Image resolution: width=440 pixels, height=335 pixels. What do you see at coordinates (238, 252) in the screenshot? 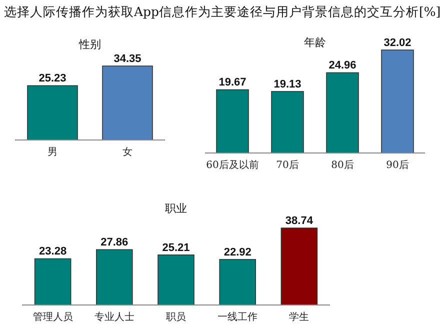
I see `data-label: 22.92` at bounding box center [238, 252].